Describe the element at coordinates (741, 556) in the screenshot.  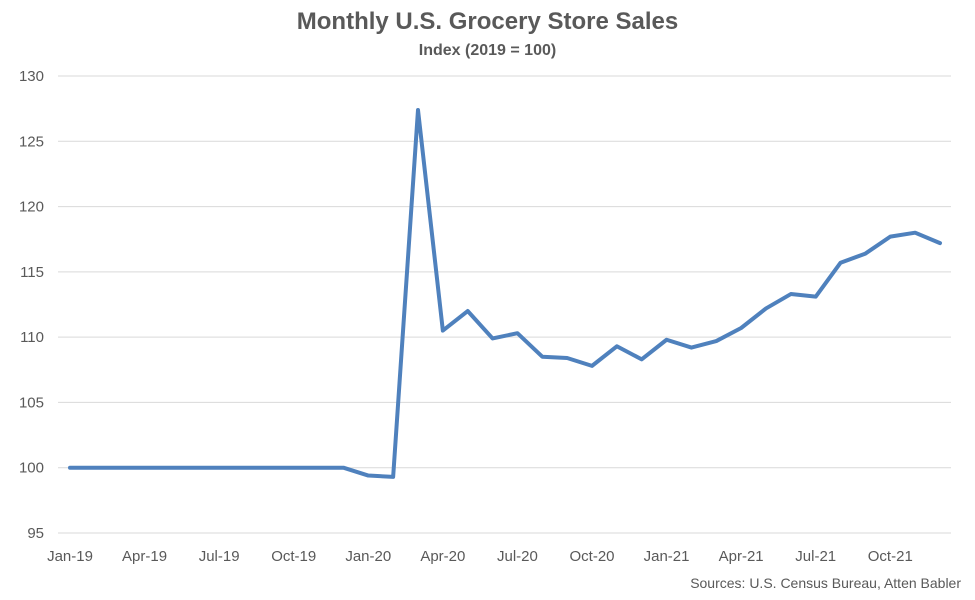
I see `x-tick-label: Apr-21` at that location.